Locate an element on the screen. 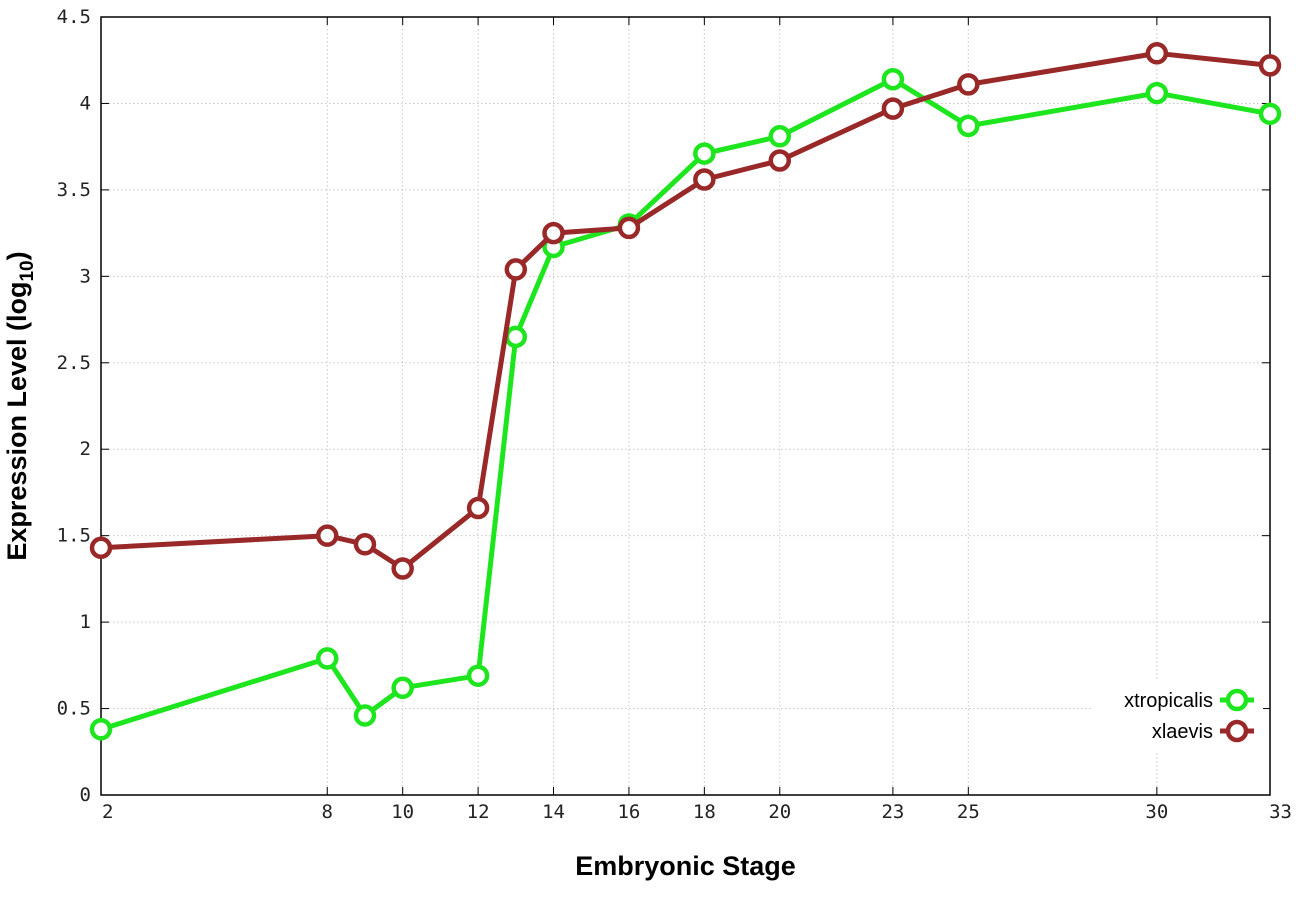 The height and width of the screenshot is (907, 1296). x-tick-label: 23 is located at coordinates (892, 812).